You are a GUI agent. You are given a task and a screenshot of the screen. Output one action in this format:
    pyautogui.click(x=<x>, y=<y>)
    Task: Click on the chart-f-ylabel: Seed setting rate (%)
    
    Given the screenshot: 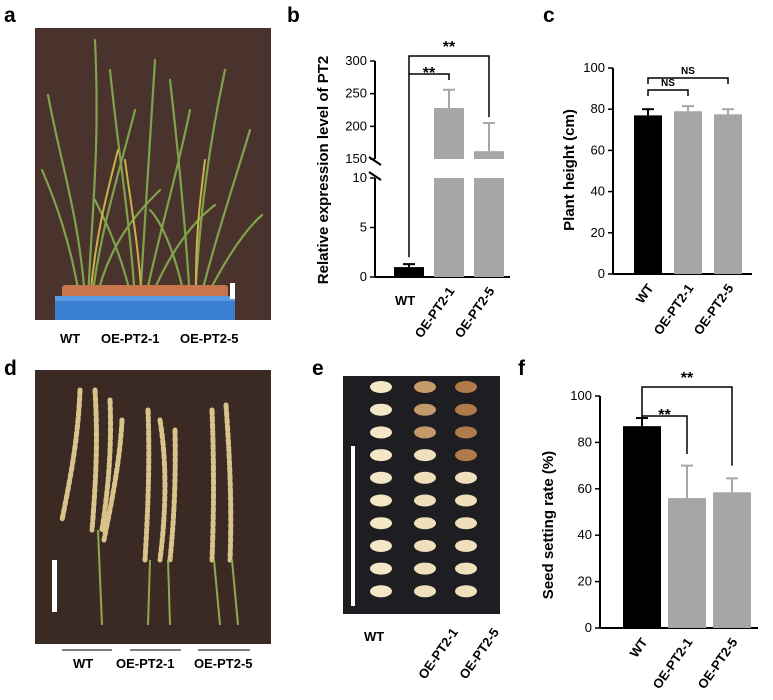 What is the action you would take?
    pyautogui.click(x=548, y=525)
    